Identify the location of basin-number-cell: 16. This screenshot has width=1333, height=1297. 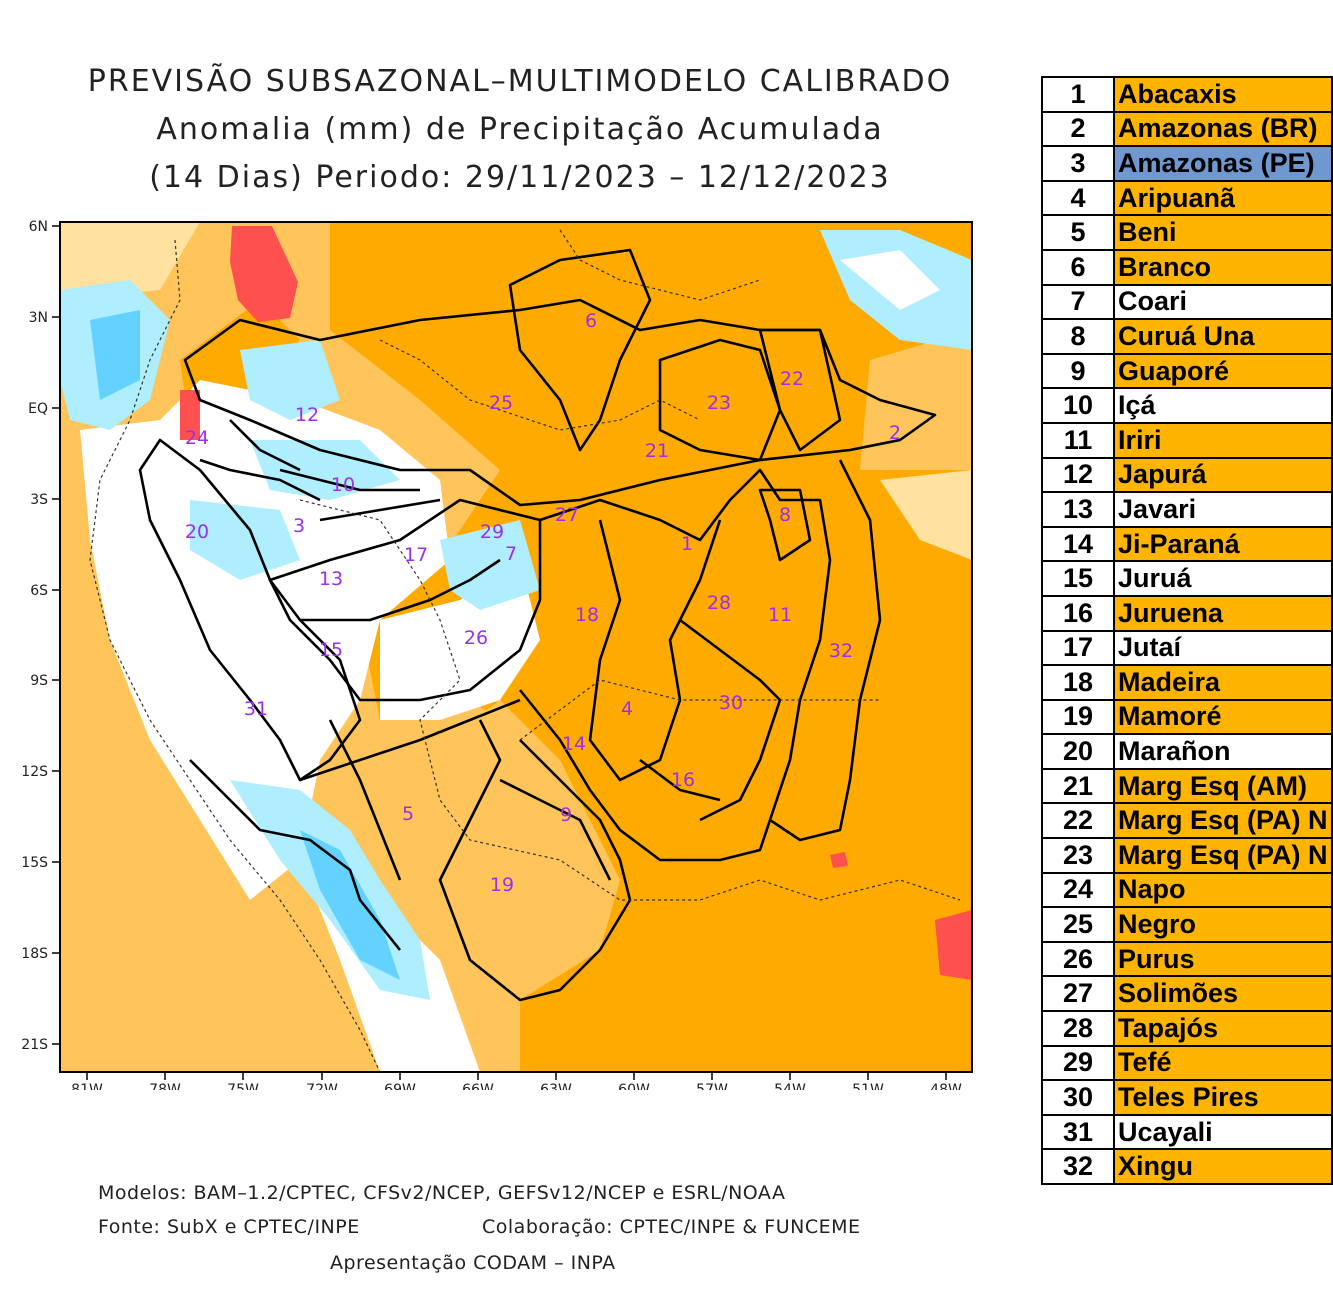
(1078, 613).